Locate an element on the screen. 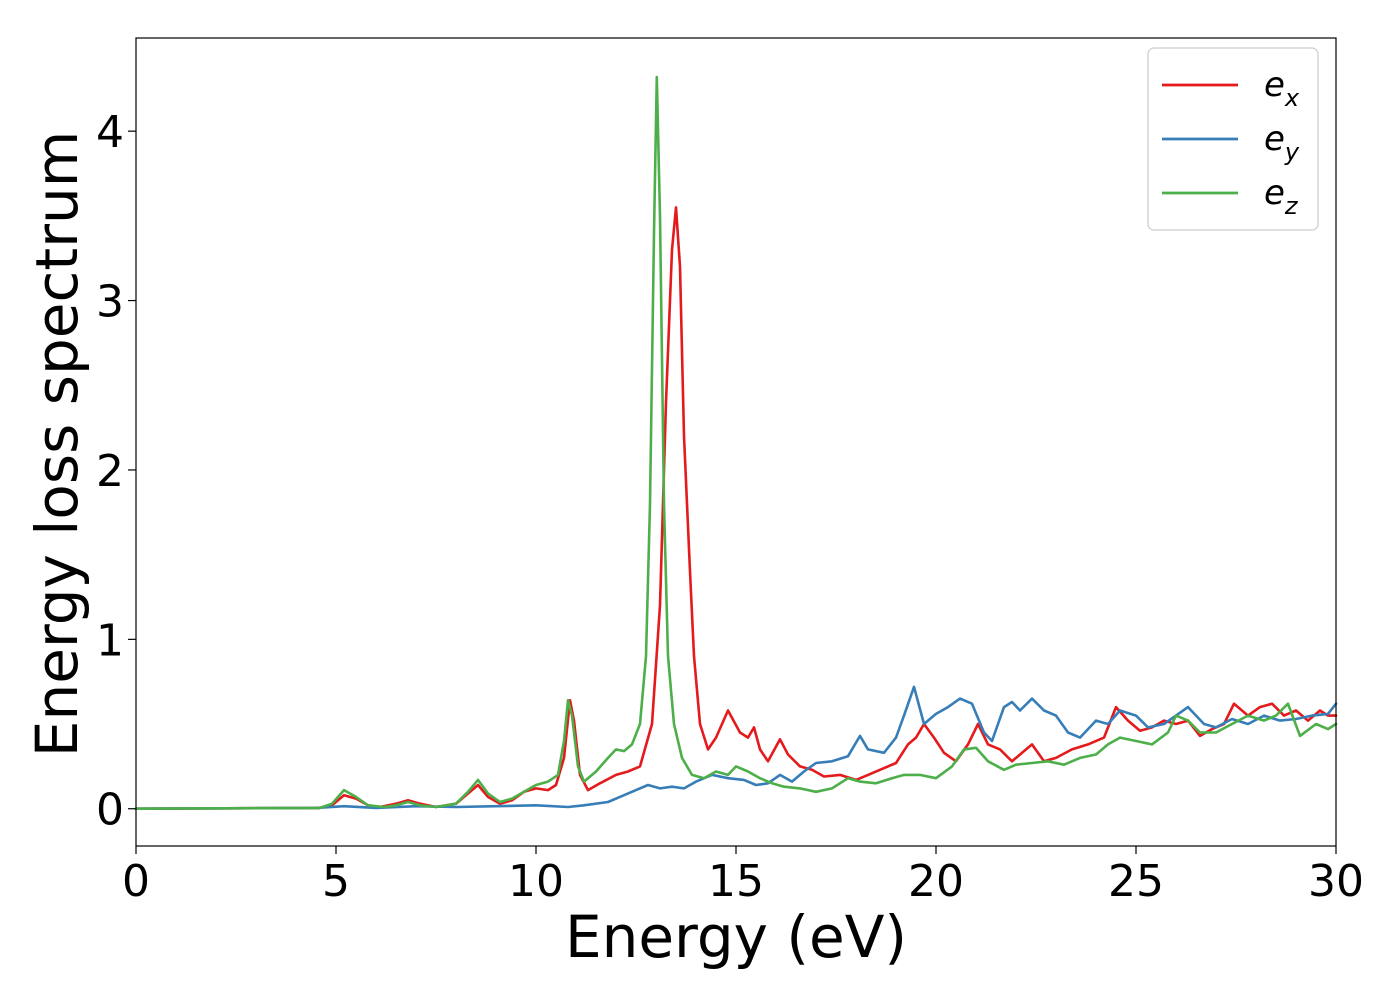 This screenshot has height=1000, width=1400. legend-label-subscript: y is located at coordinates (1292, 152).